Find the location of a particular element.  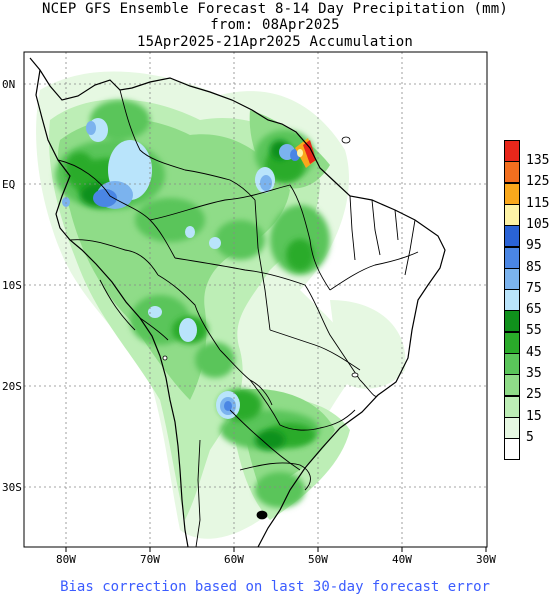

tick-marks is located at coordinates (276, 549).